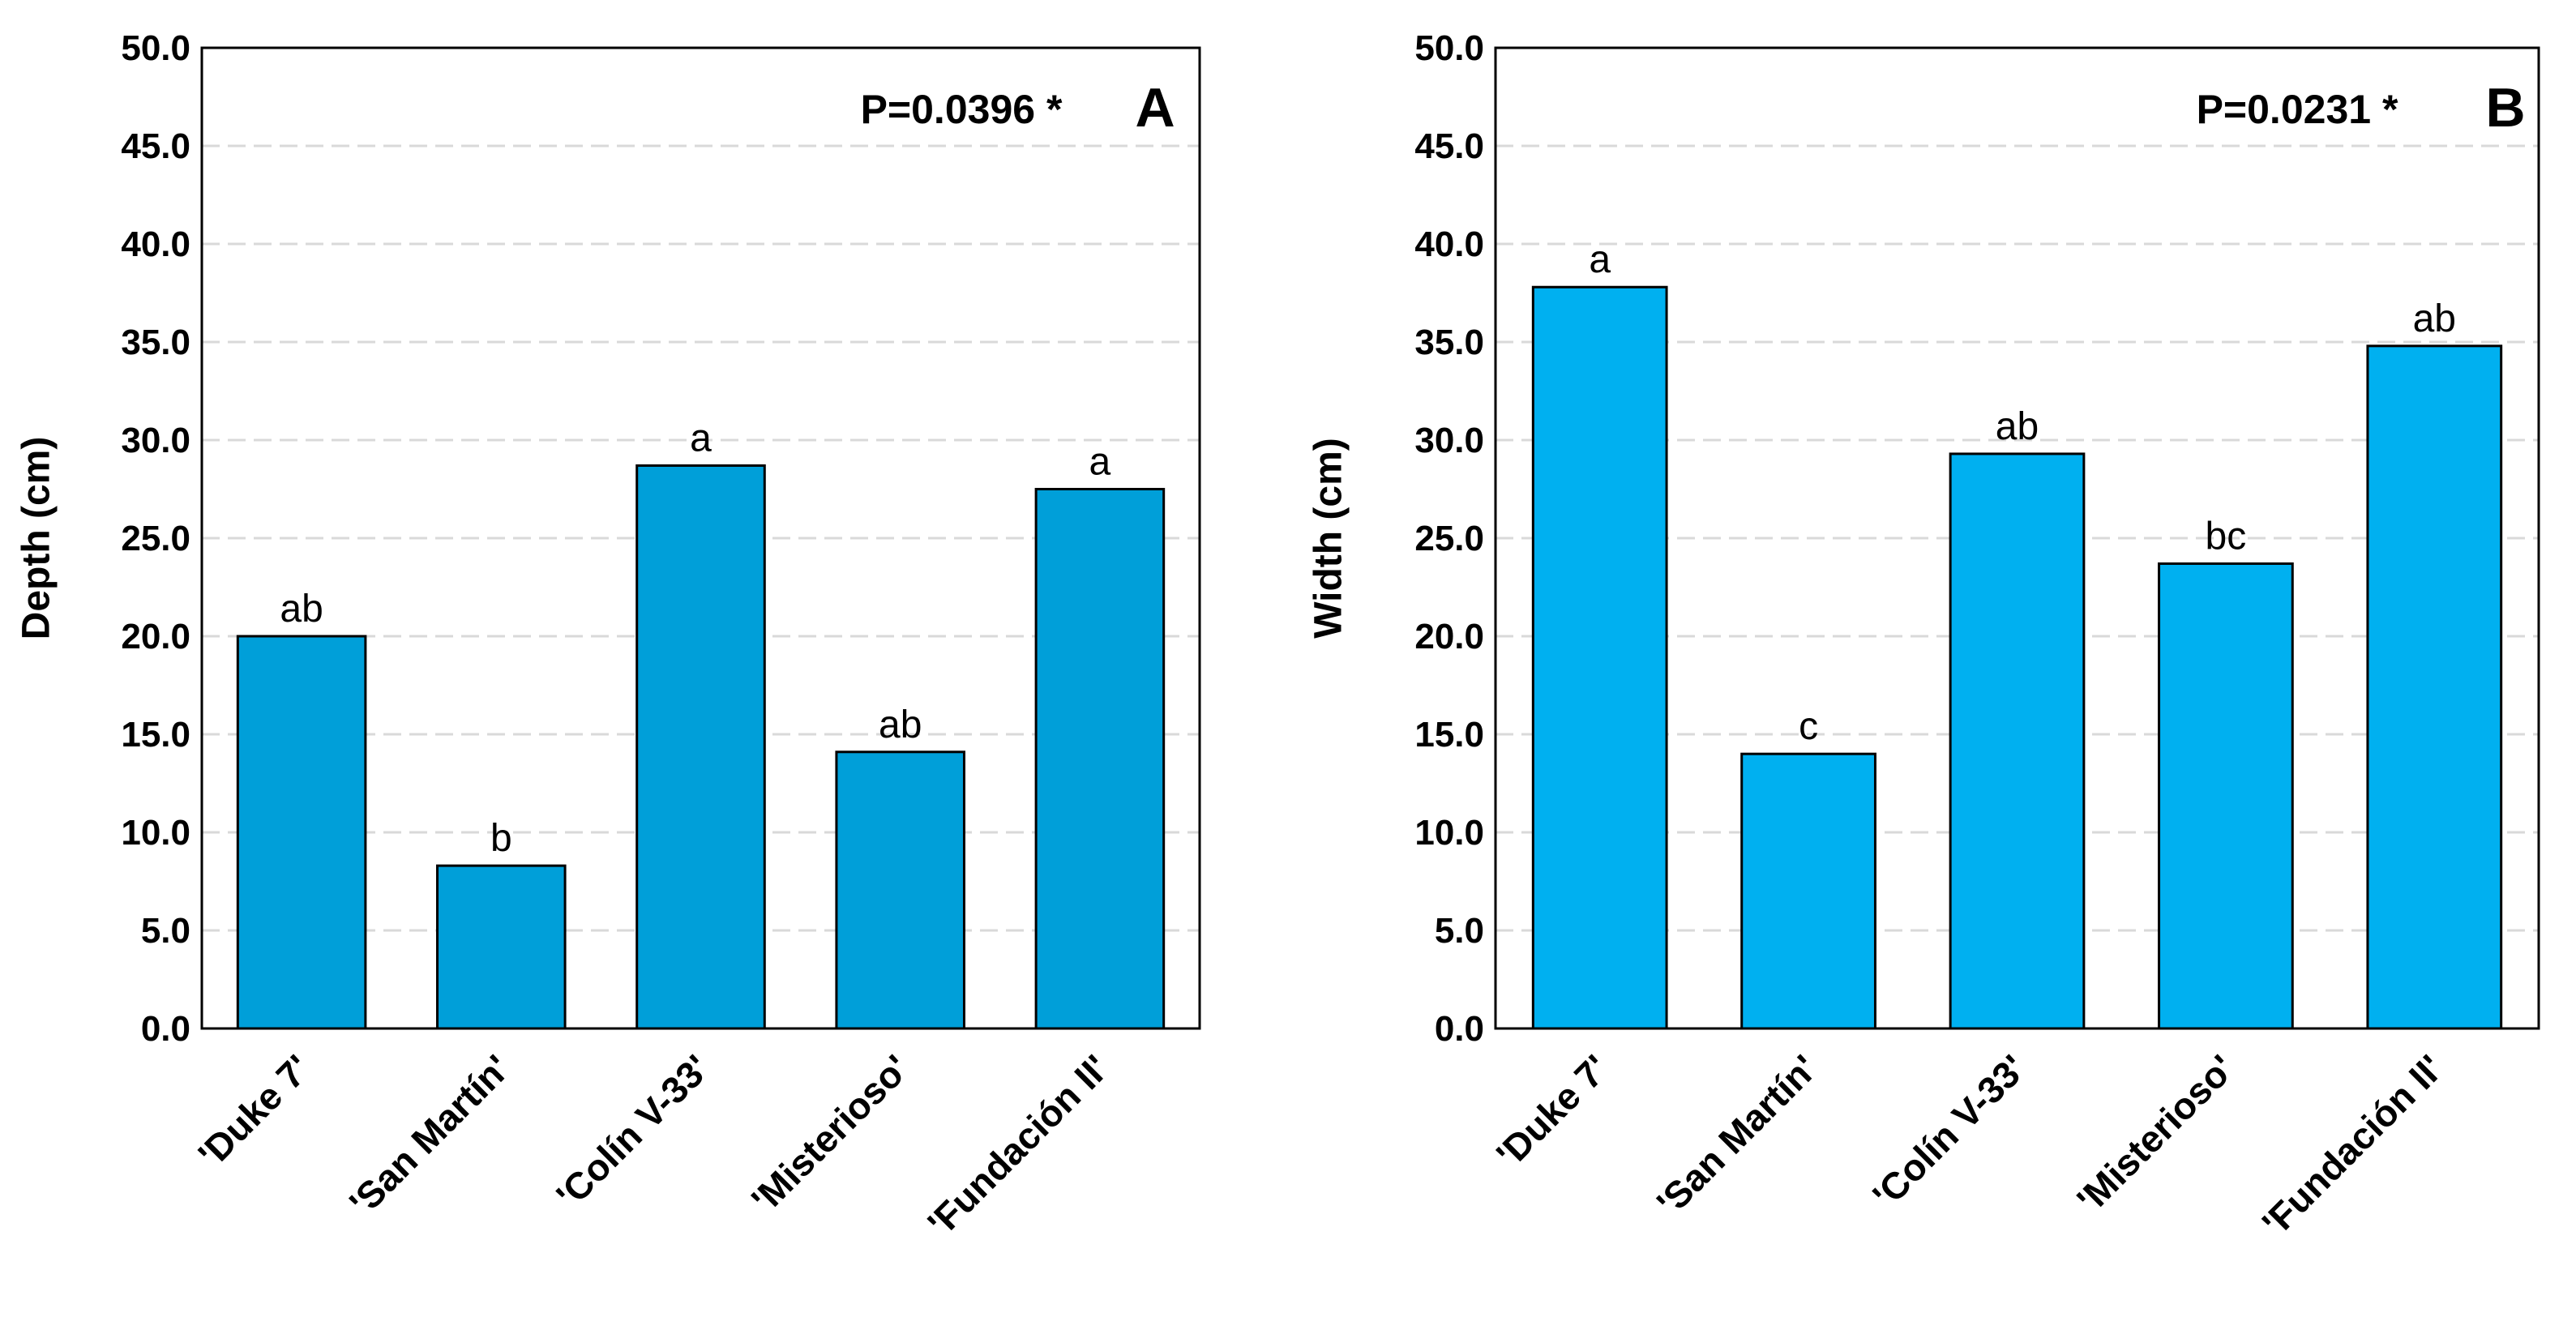 This screenshot has height=1317, width=2576. What do you see at coordinates (501, 838) in the screenshot?
I see `significance-letter: b` at bounding box center [501, 838].